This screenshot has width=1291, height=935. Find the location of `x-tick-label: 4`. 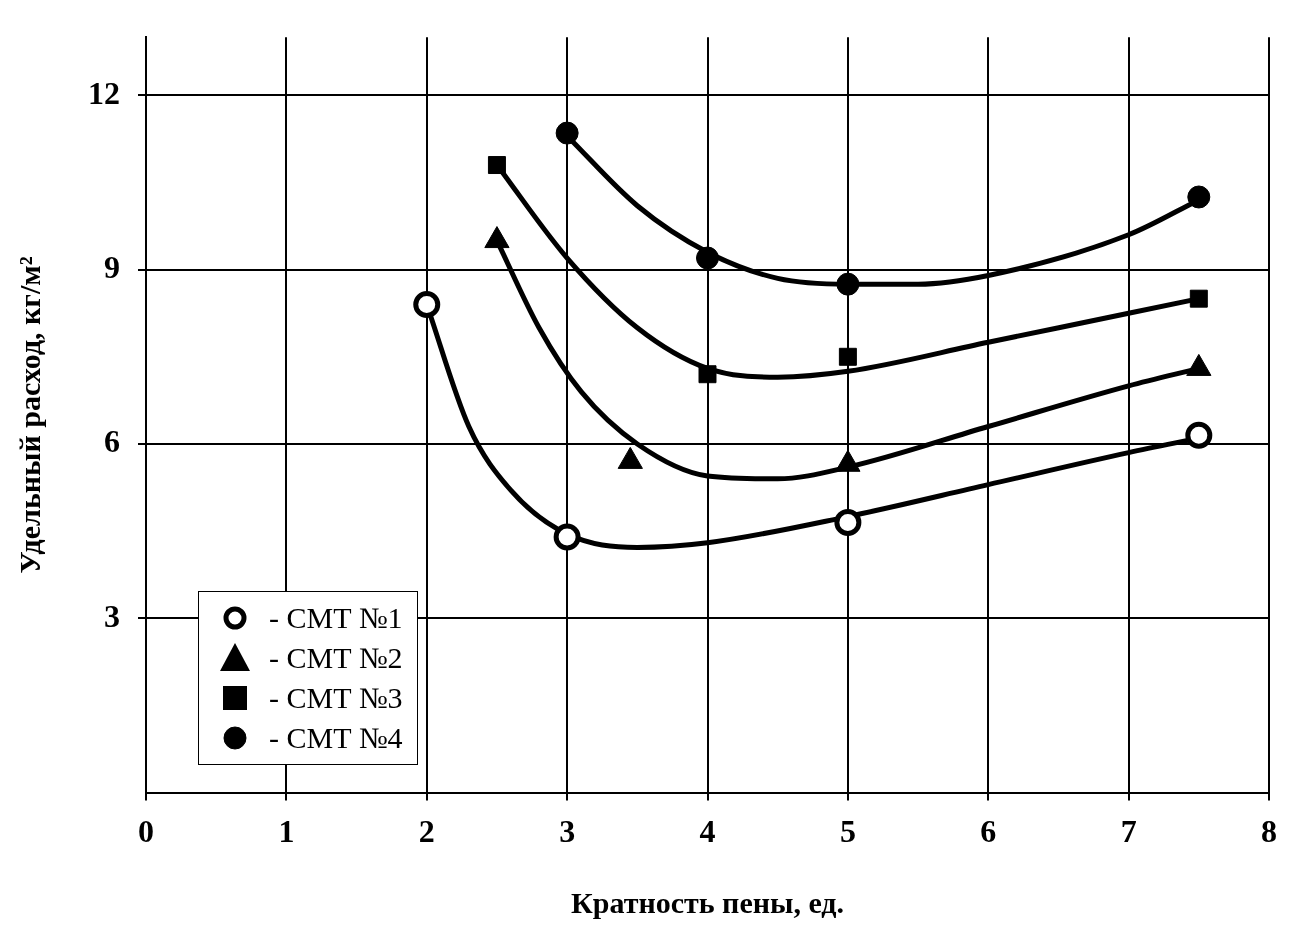

x-tick-label: 4 is located at coordinates (707, 831).